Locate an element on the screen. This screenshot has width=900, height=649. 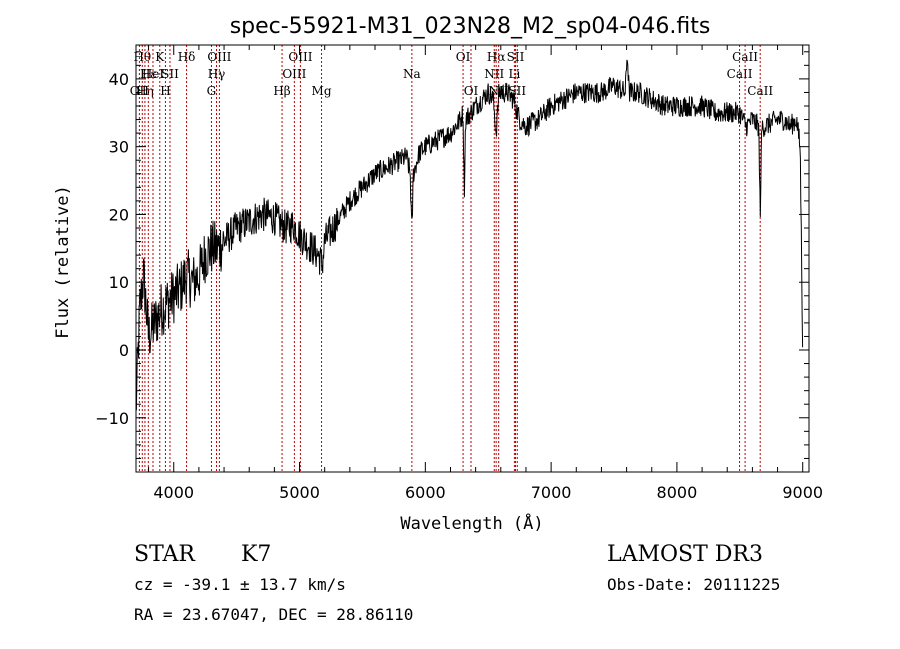
x-tick-label: 7000 is located at coordinates (551, 492).